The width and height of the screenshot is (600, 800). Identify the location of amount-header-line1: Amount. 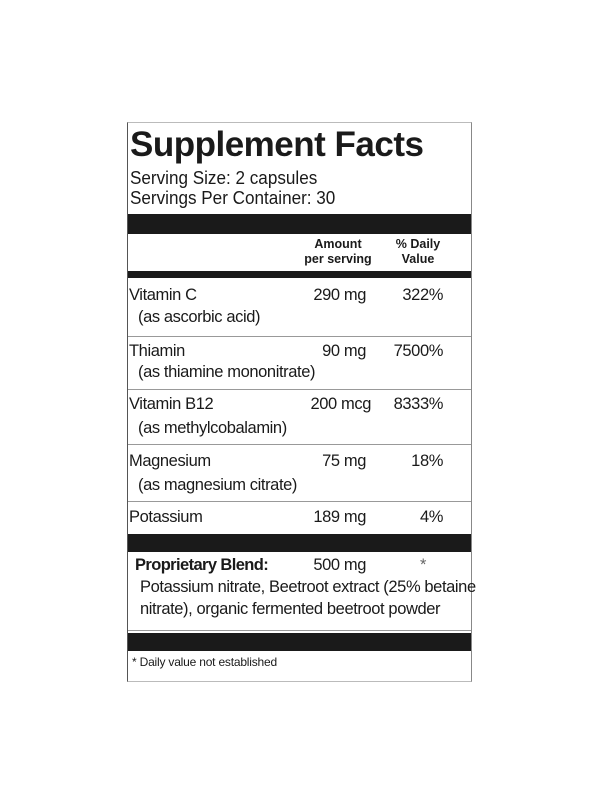
(338, 244).